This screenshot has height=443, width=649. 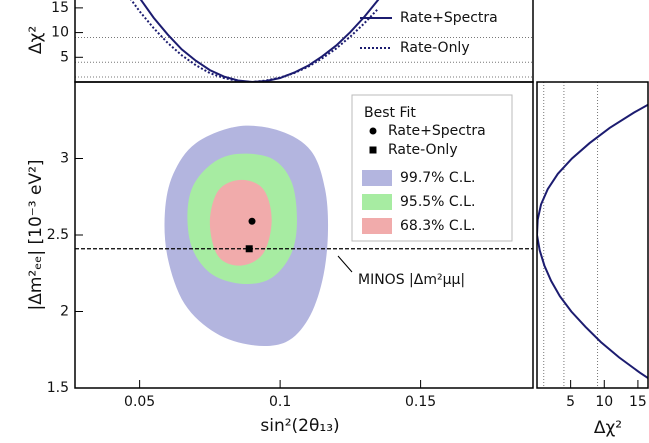 I want to click on y-tick-label: 1.5, so click(x=58, y=388).